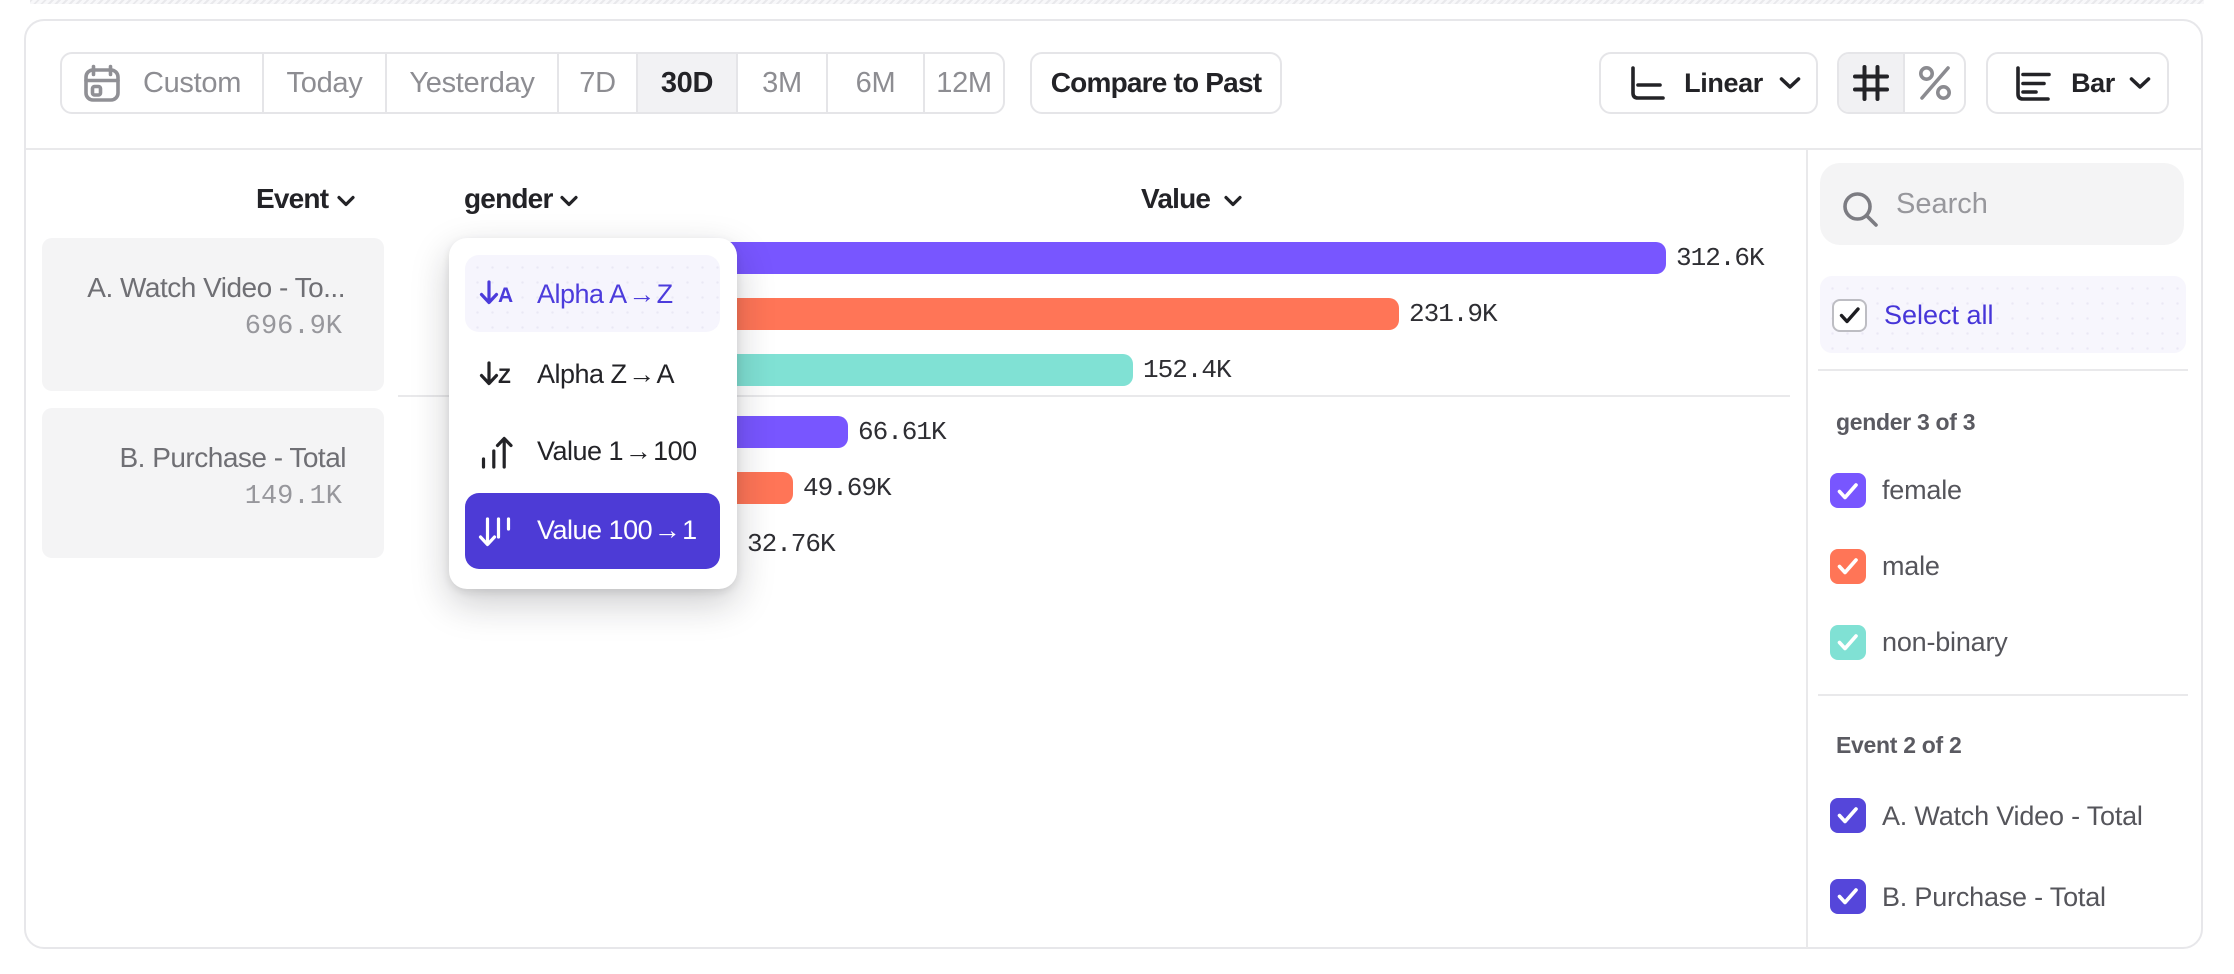  What do you see at coordinates (505, 295) in the screenshot?
I see `svg-text: A` at bounding box center [505, 295].